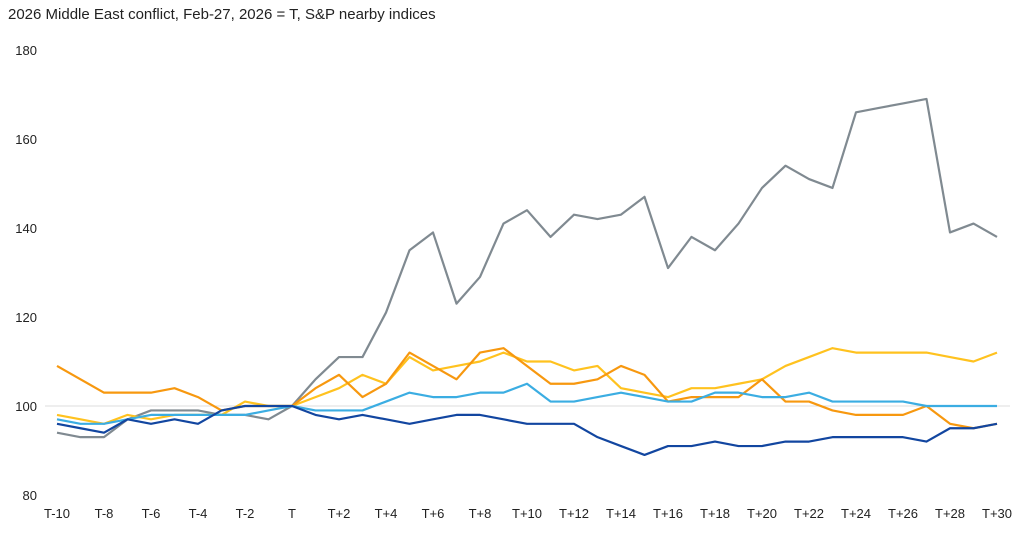 The height and width of the screenshot is (537, 1024). I want to click on x-tick-label: T-6, so click(151, 513).